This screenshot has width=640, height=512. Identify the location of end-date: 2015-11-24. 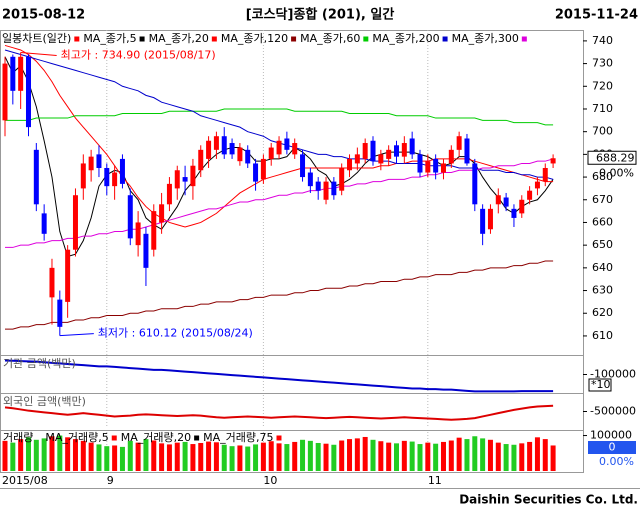
(596, 15).